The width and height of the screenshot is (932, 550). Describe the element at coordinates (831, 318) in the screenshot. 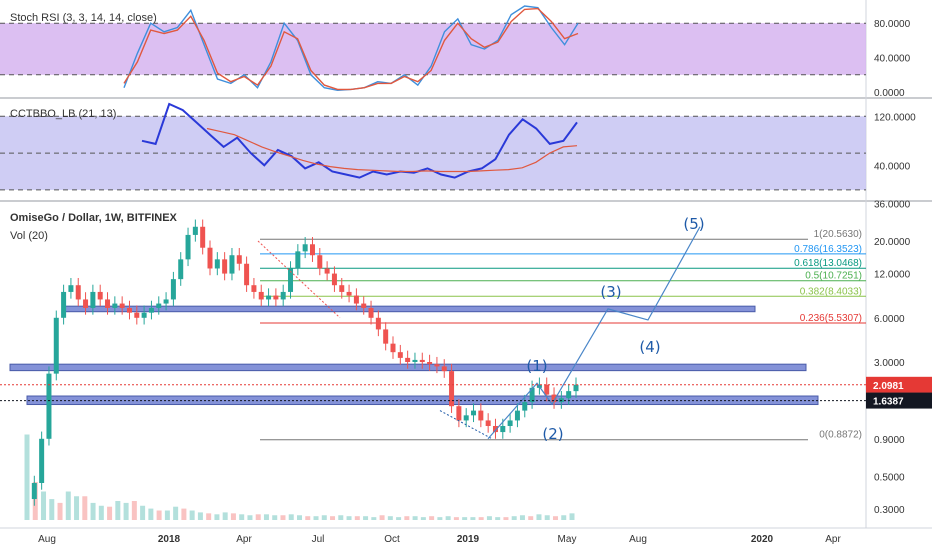

I see `fib-level-label: 0.236(5.5307)` at that location.